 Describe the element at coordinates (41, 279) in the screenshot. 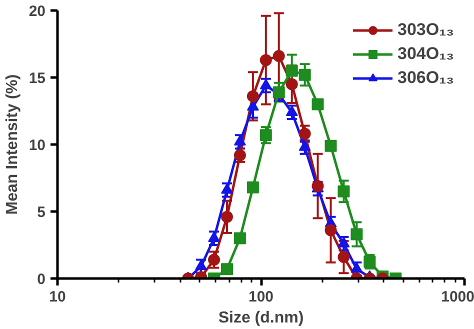

I see `y-tick-label: 0` at that location.